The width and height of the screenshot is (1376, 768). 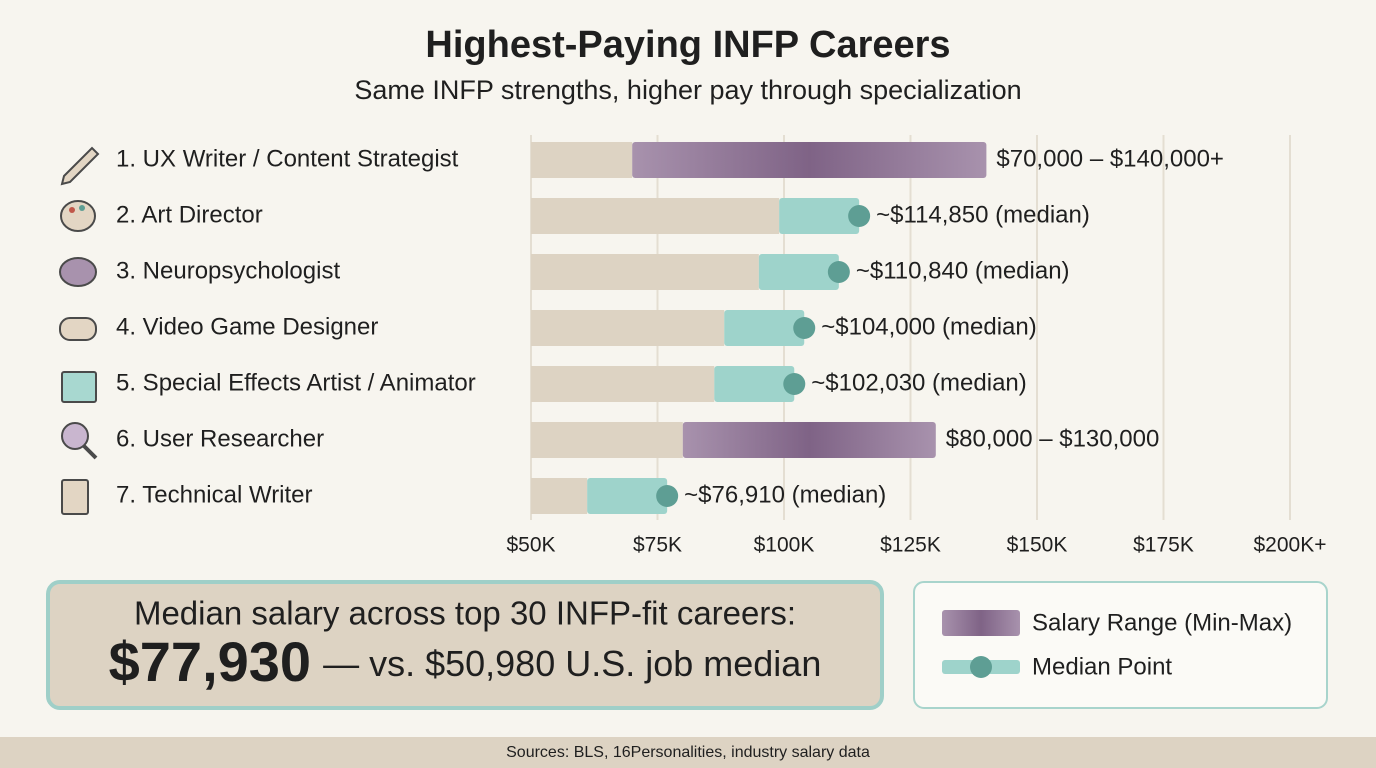 What do you see at coordinates (657, 545) in the screenshot?
I see `x-tick-label: $75K` at bounding box center [657, 545].